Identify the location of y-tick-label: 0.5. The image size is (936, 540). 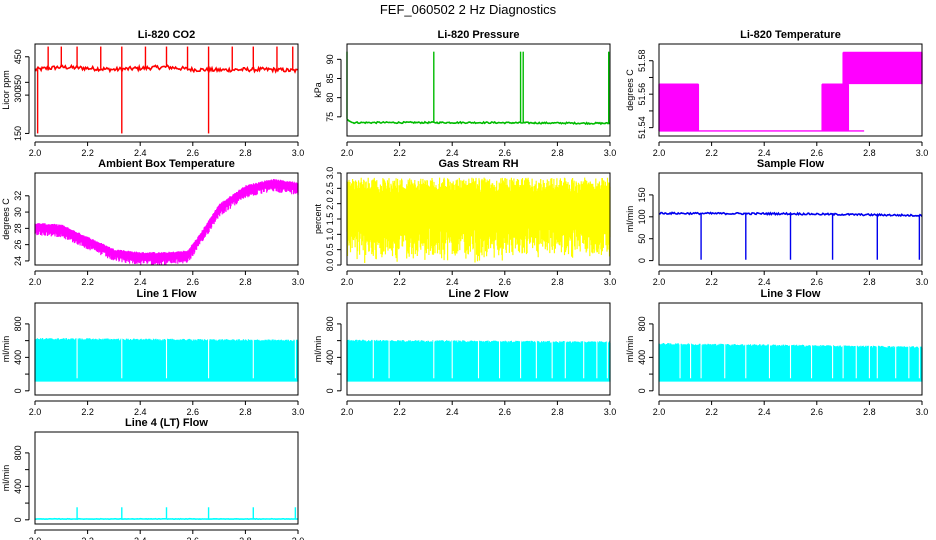
(330, 249).